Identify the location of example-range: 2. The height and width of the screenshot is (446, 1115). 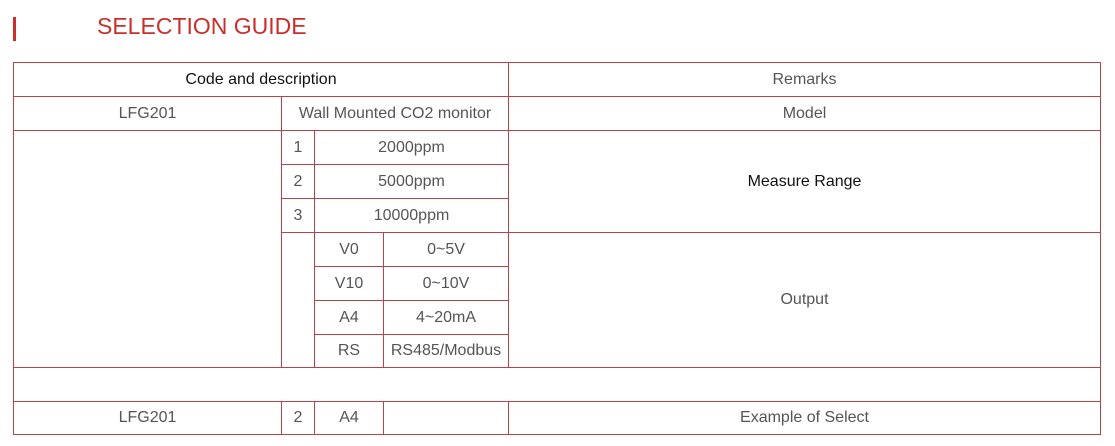
(298, 418).